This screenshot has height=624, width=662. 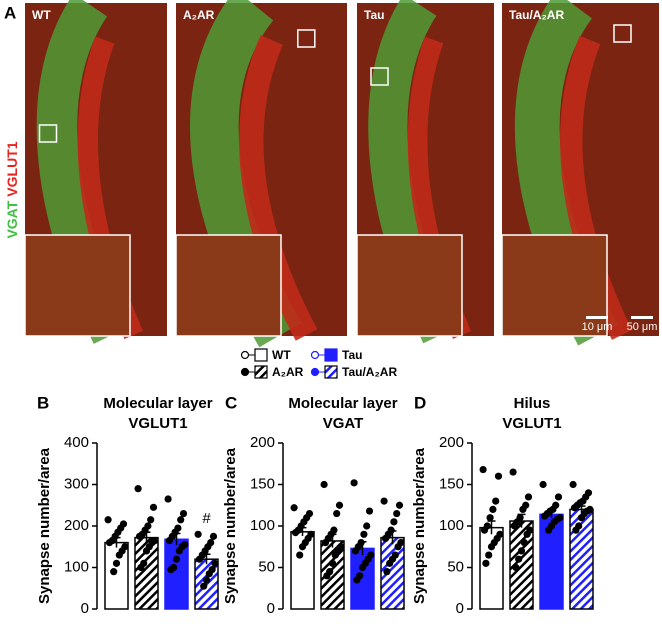 What do you see at coordinates (12, 219) in the screenshot?
I see `channel: VGAT` at bounding box center [12, 219].